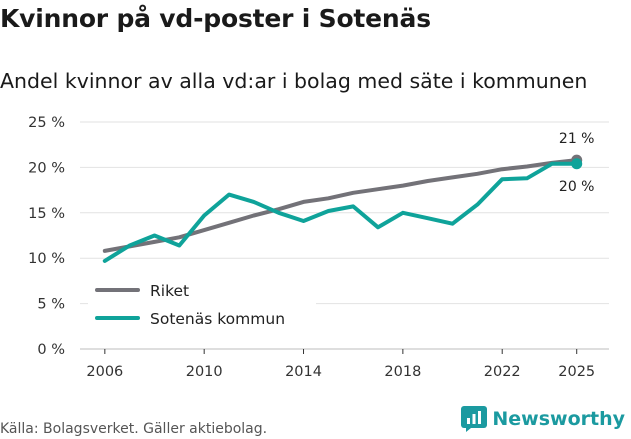 The height and width of the screenshot is (439, 631). I want to click on legend-background, so click(202, 306).